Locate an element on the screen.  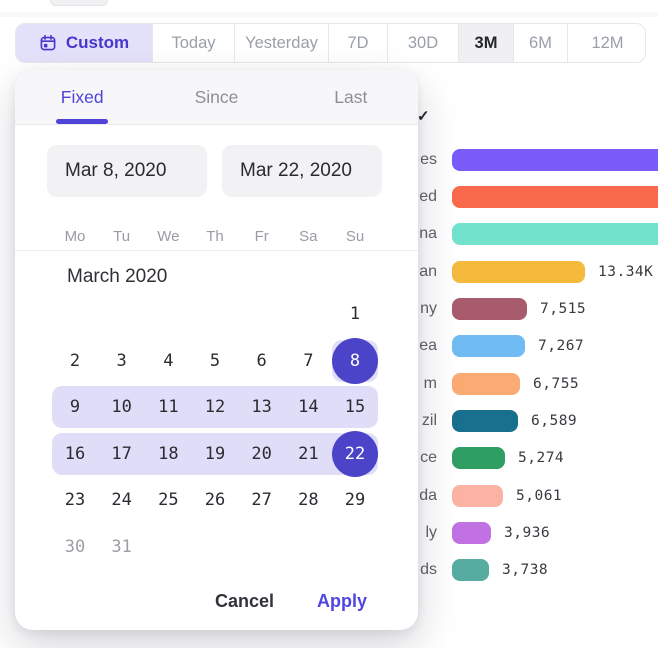
weekday-tu: Tu is located at coordinates (122, 236).